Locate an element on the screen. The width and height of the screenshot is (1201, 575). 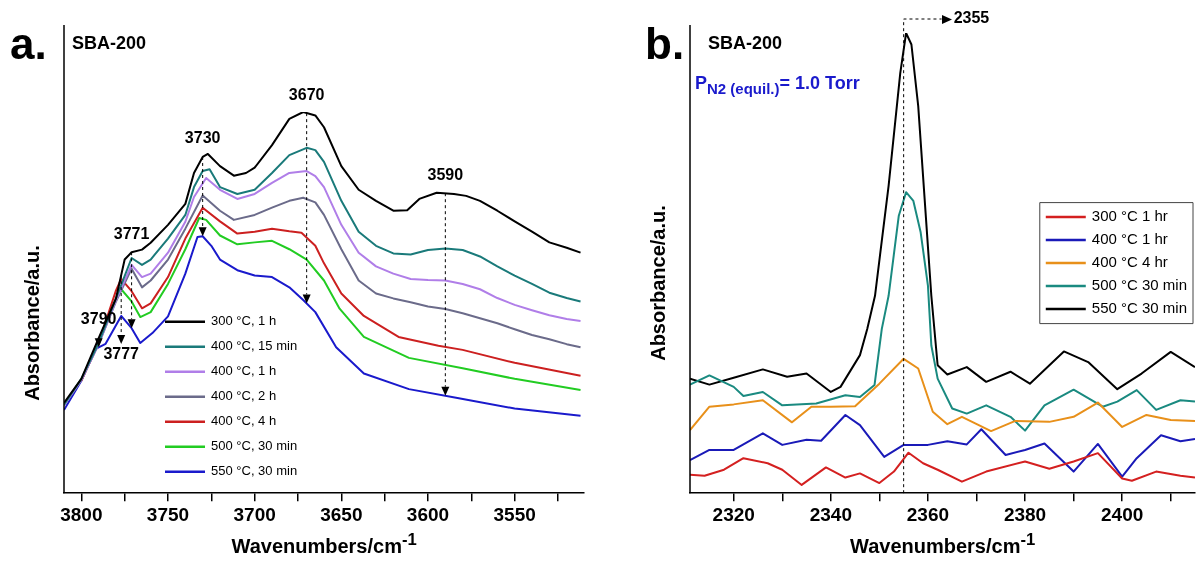
legend-label: 500 °C 30 min is located at coordinates (1139, 285).